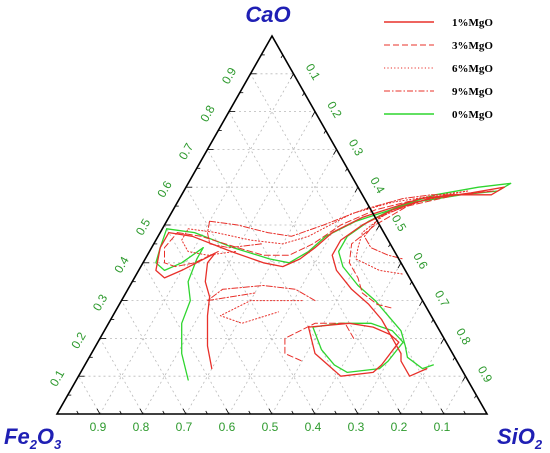 This screenshot has height=453, width=550. What do you see at coordinates (485, 374) in the screenshot?
I see `tick-label-sio2: 0.9` at bounding box center [485, 374].